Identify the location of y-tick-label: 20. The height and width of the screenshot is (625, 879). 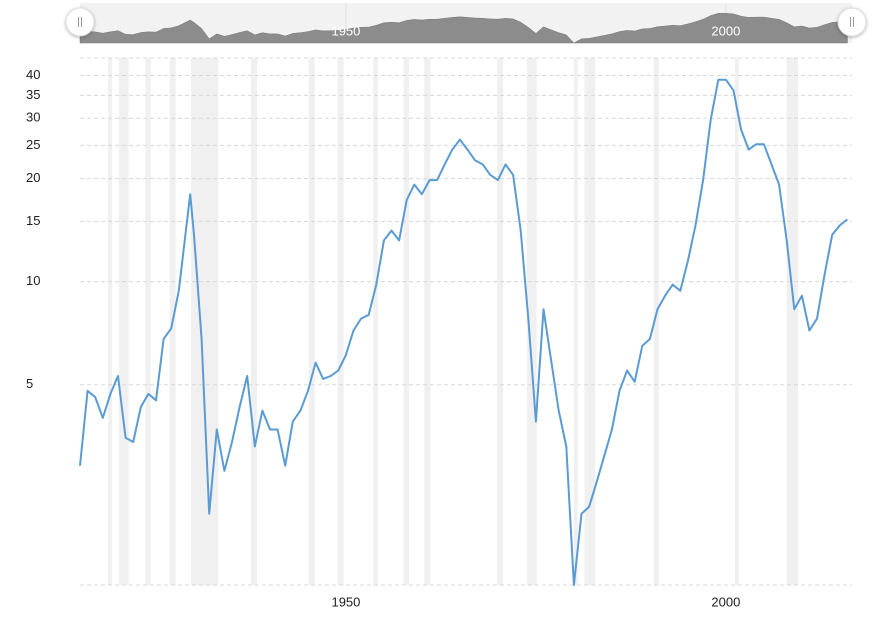
(33, 177).